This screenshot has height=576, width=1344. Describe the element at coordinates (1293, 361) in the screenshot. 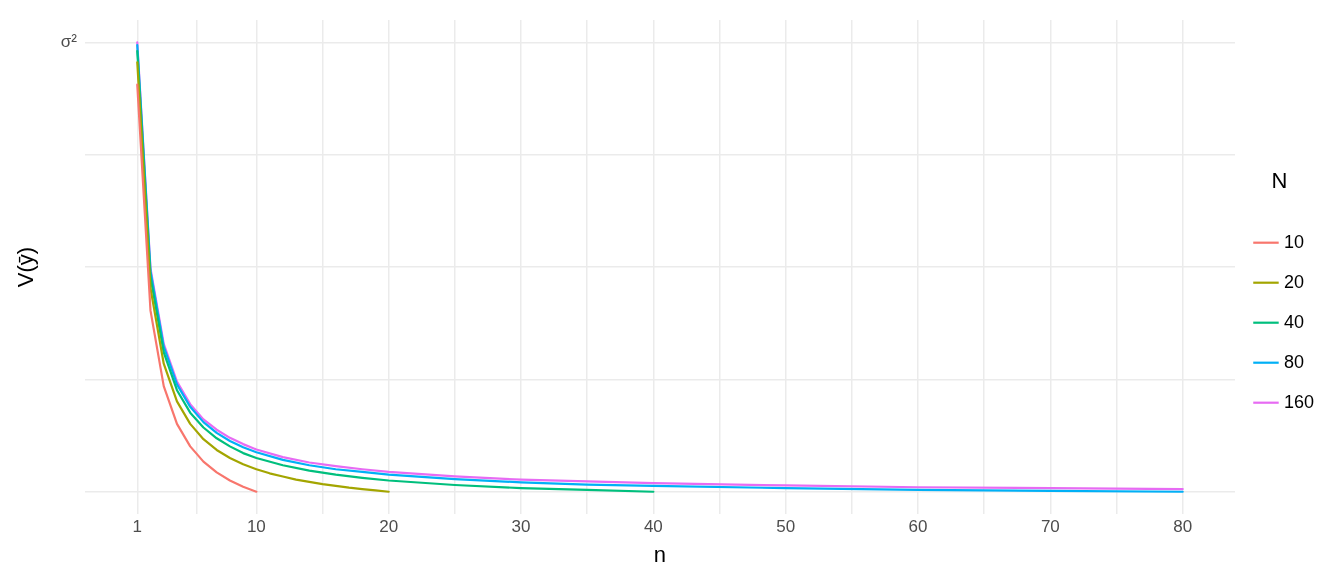

I see `legend-label: 80` at that location.